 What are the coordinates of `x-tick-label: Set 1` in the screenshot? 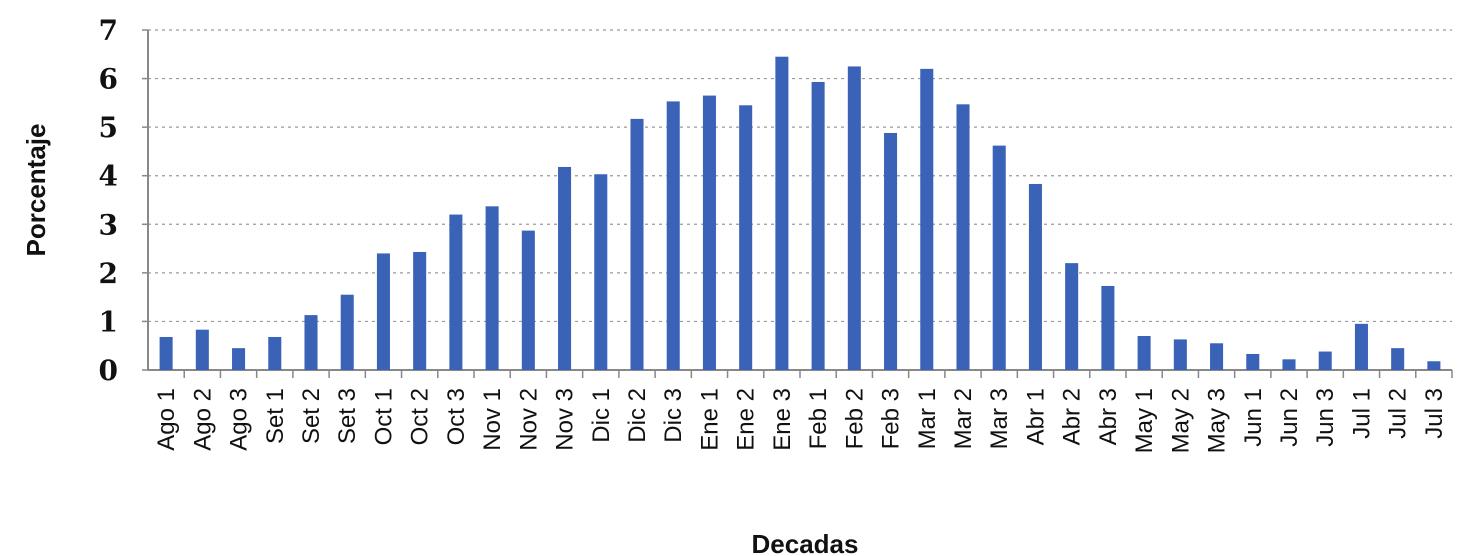 It's located at (275, 416).